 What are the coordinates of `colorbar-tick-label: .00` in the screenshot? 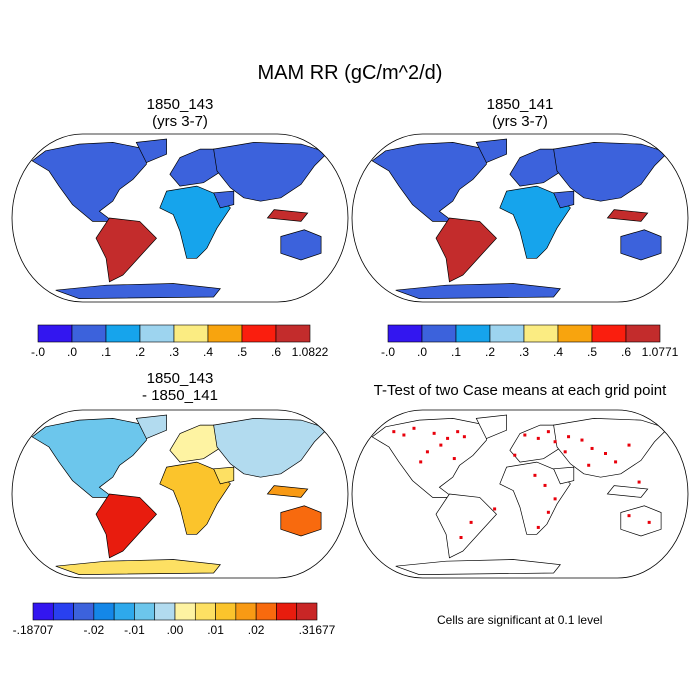 It's located at (175, 630).